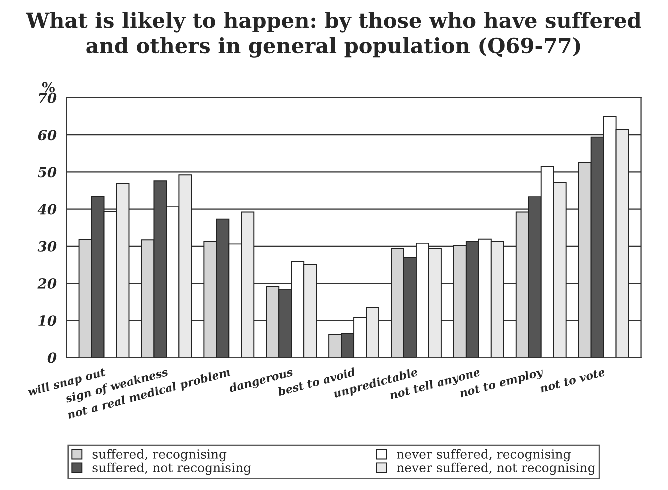  Describe the element at coordinates (172, 469) in the screenshot. I see `legend-label: suffered, not recognising` at that location.